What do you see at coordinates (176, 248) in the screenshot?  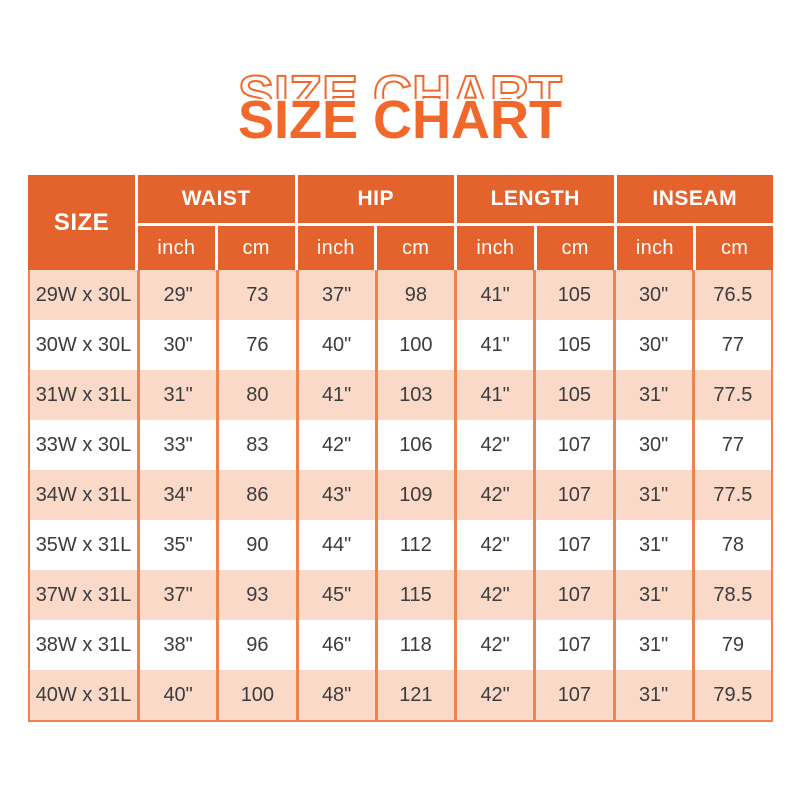 I see `header-waist-inch: inch` at bounding box center [176, 248].